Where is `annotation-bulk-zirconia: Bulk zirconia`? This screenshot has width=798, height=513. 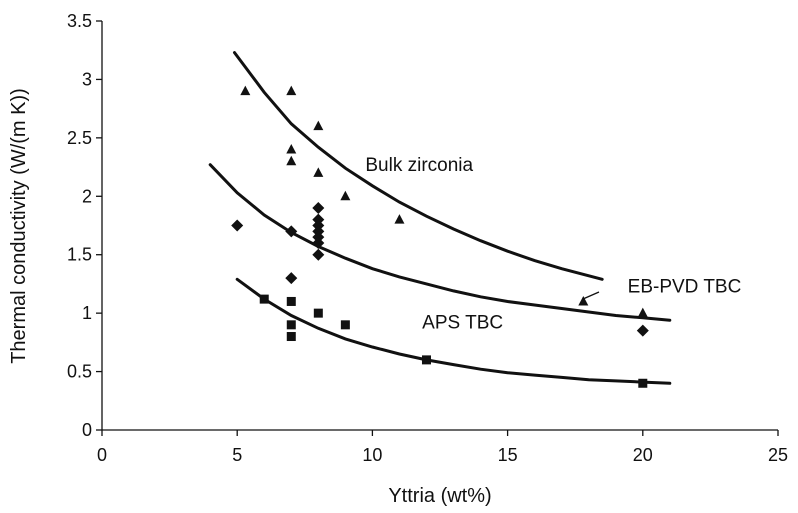
annotation-bulk-zirconia: Bulk zirconia is located at coordinates (419, 165).